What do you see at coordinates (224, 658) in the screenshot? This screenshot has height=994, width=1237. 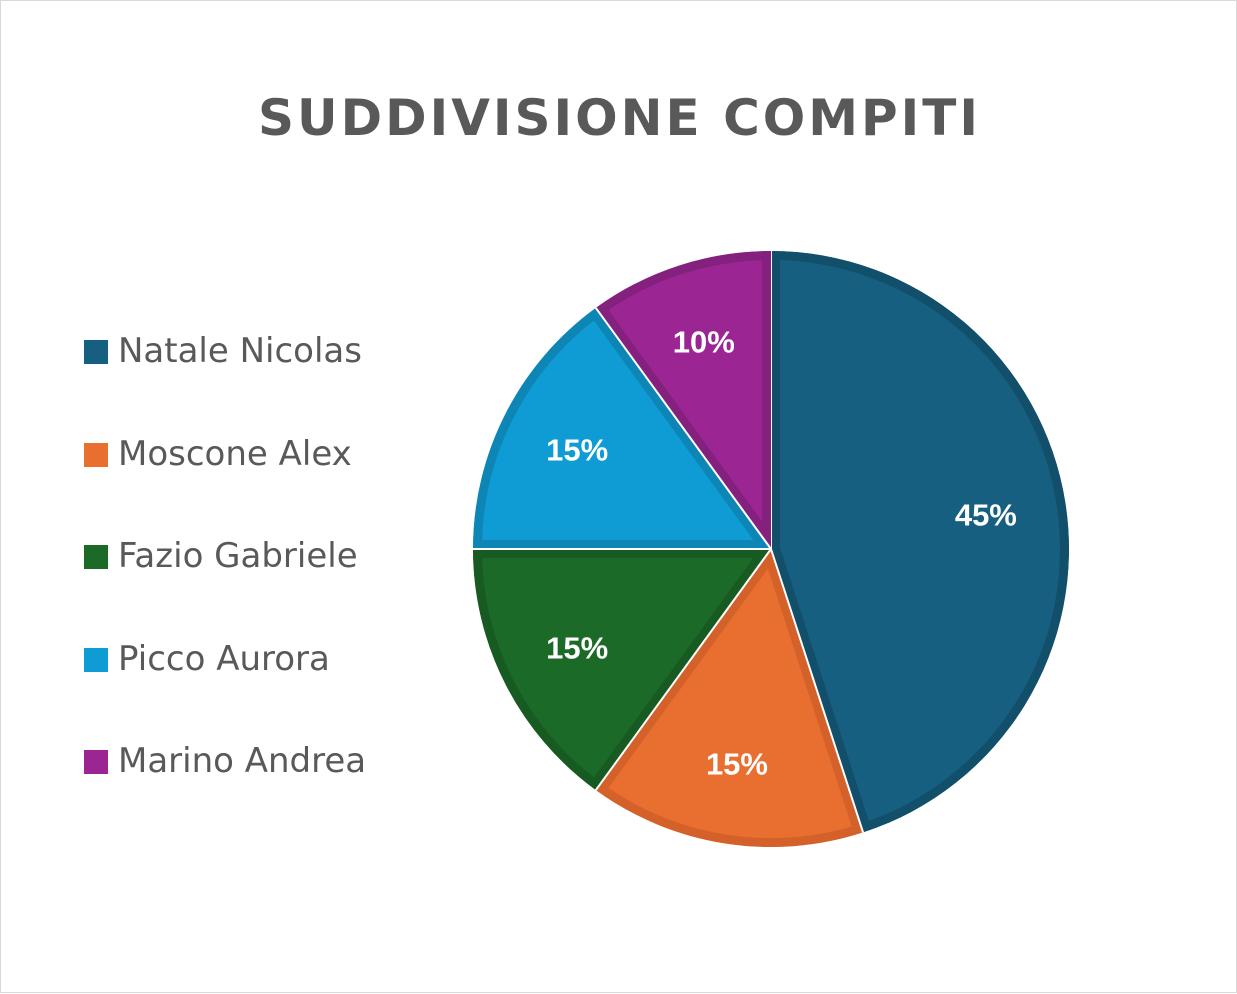 I see `legend-label: Picco Aurora` at bounding box center [224, 658].